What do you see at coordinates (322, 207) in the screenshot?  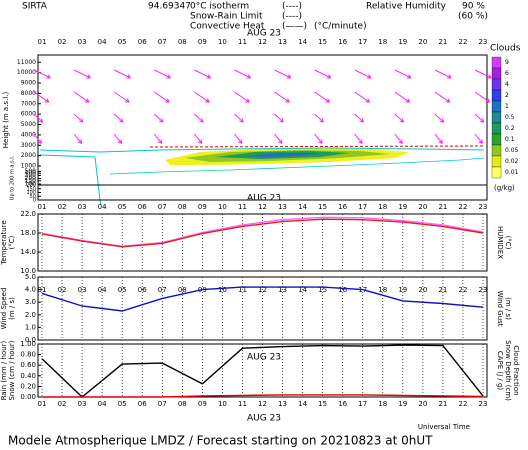 I see `x-tick-label: 15` at bounding box center [322, 207].